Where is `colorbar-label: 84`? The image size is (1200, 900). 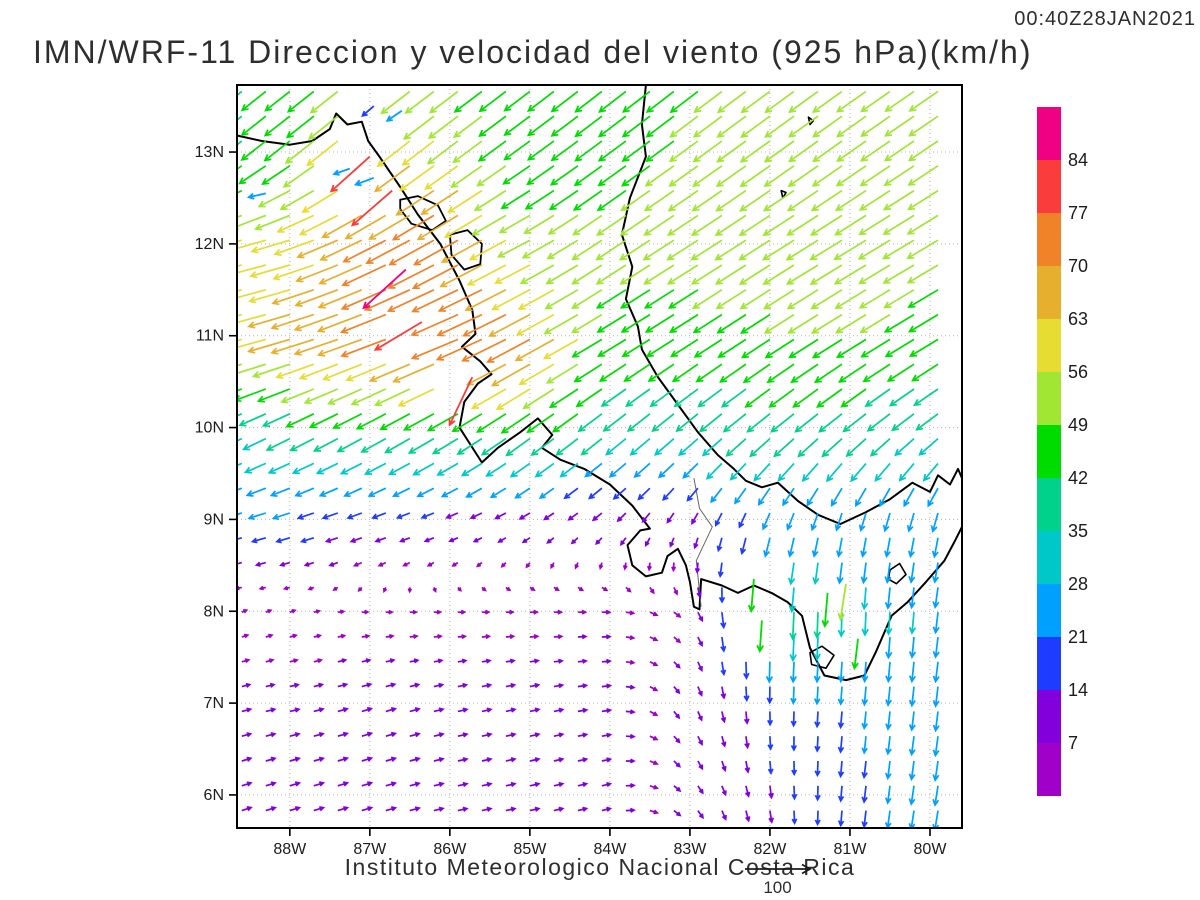
colorbar-label: 84 is located at coordinates (1078, 160).